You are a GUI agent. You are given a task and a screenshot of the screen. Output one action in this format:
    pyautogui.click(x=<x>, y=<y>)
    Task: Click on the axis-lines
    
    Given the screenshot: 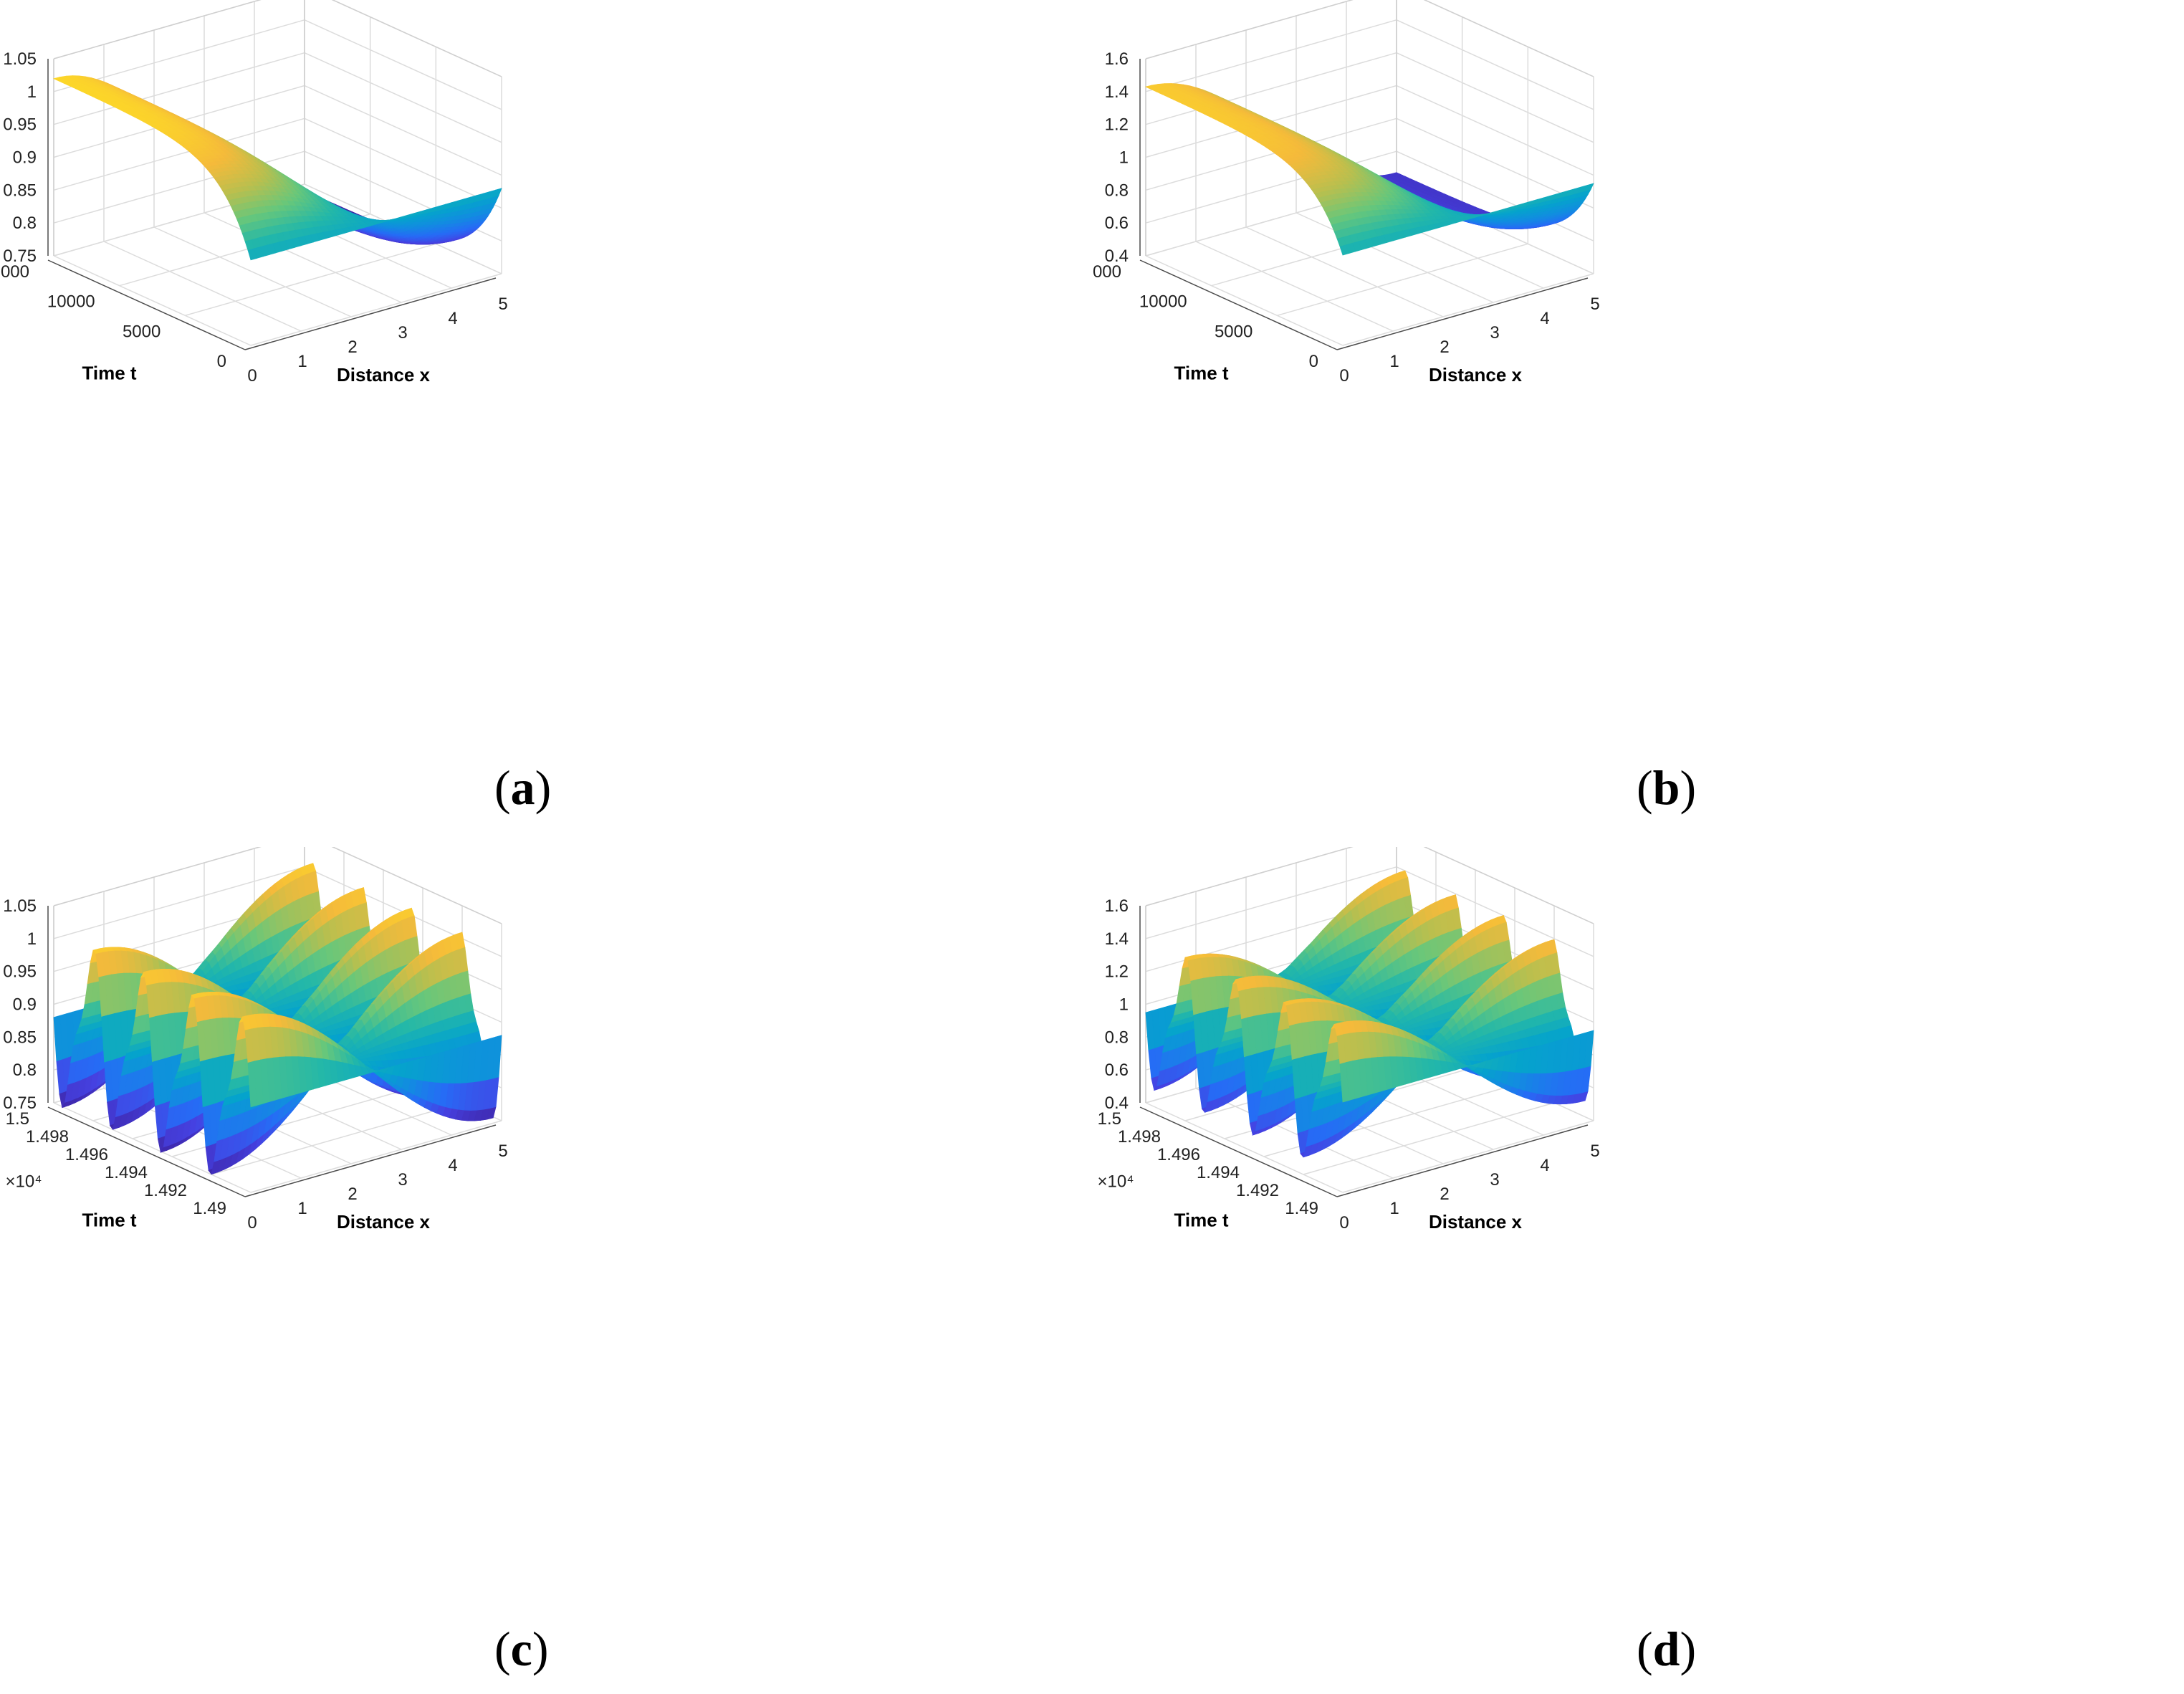 What is the action you would take?
    pyautogui.click(x=272, y=204)
    